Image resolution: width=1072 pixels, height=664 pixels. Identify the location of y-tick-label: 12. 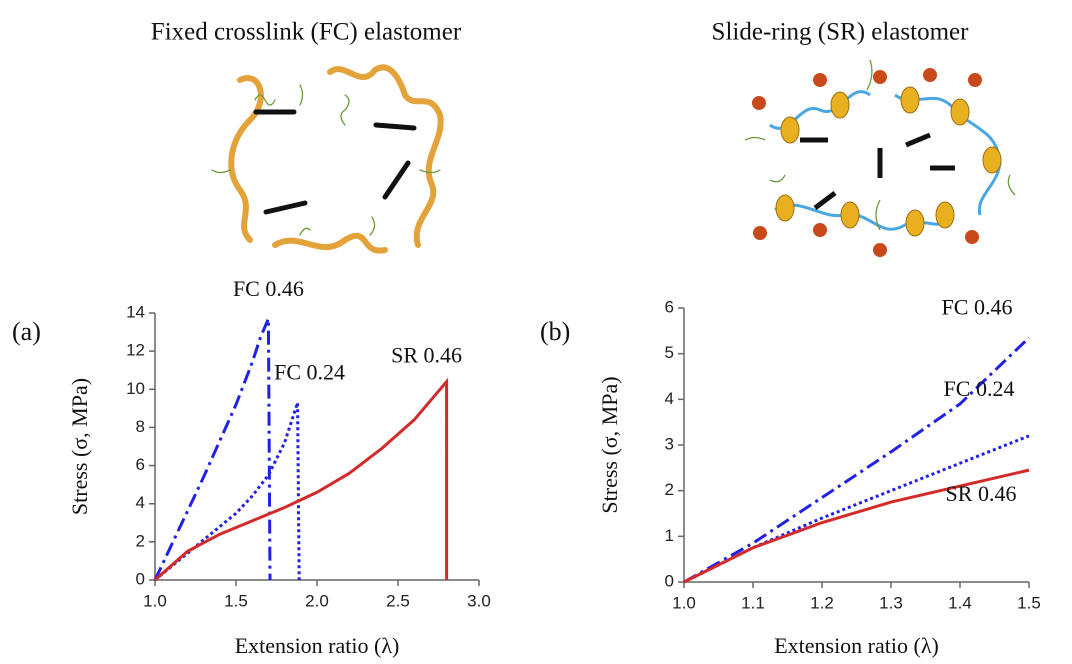
(135, 350).